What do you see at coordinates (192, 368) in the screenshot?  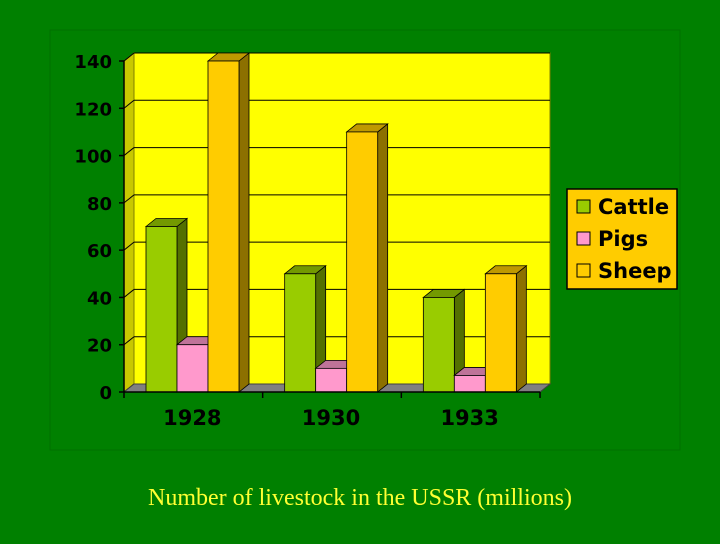 I see `bar-pigs-1928` at bounding box center [192, 368].